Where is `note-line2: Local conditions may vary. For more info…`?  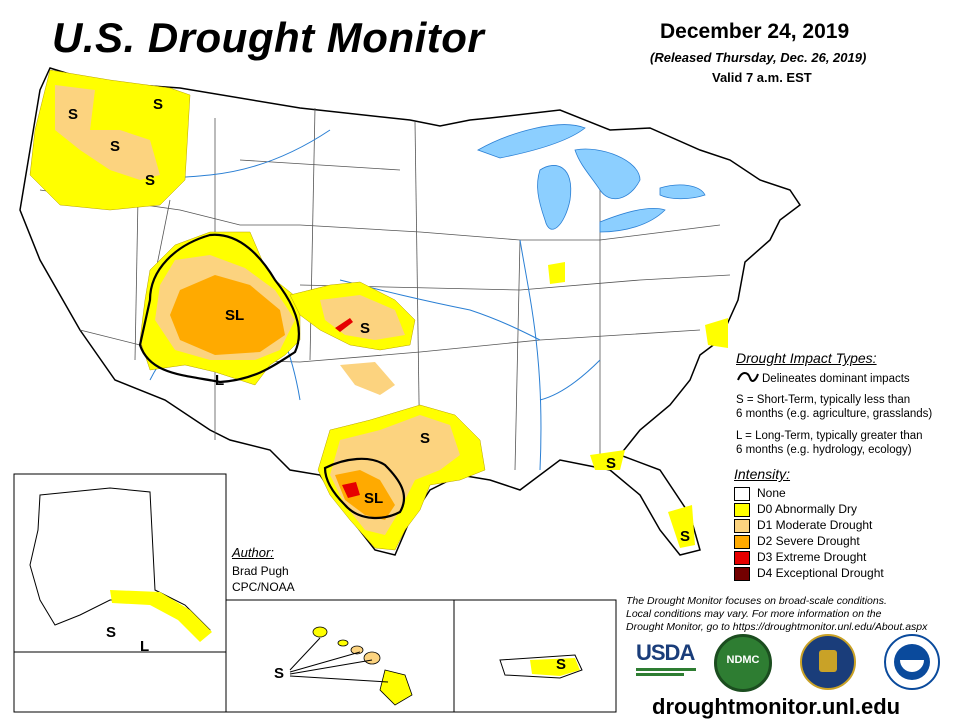
note-line2: Local conditions may vary. For more info… is located at coordinates (754, 614).